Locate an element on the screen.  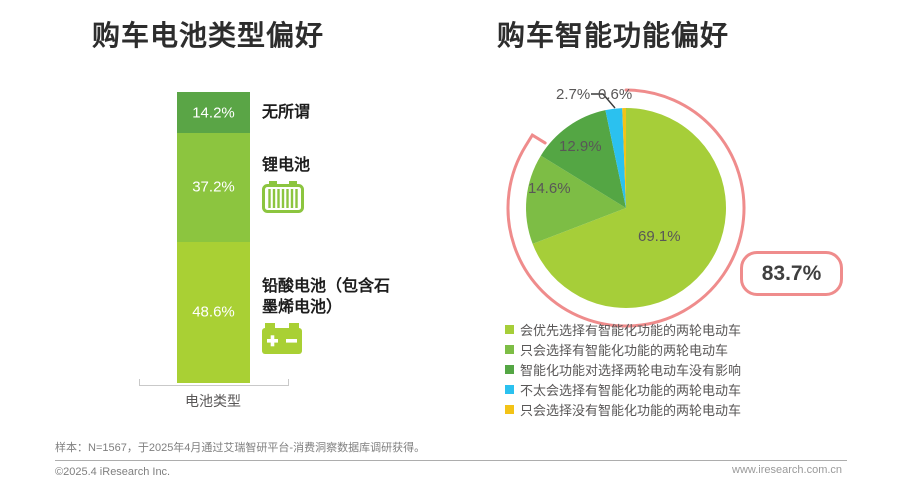
legend-label: 会优先选择有智能化功能的两轮电动车 is located at coordinates (631, 330).